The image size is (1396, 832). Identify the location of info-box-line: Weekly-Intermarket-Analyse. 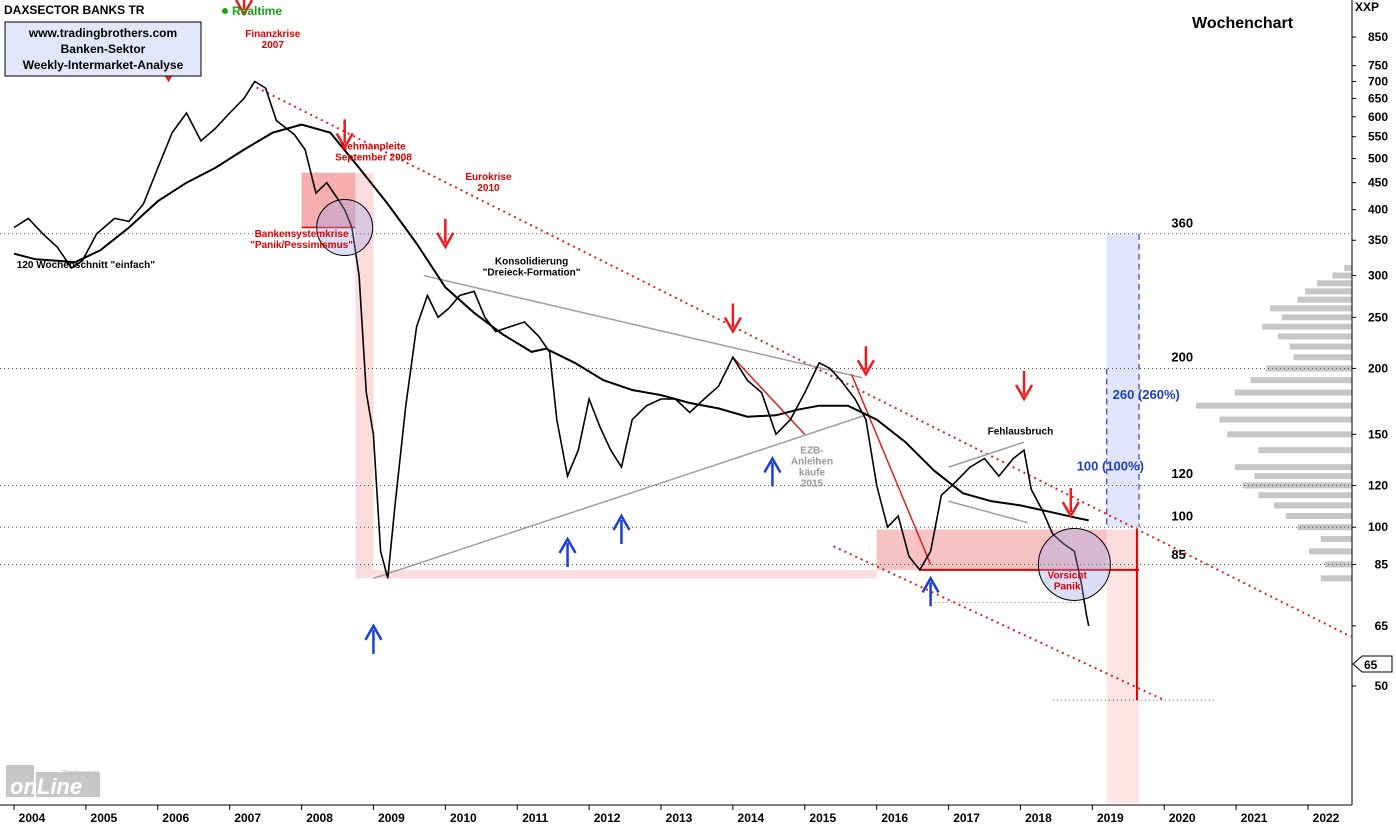
(103, 65).